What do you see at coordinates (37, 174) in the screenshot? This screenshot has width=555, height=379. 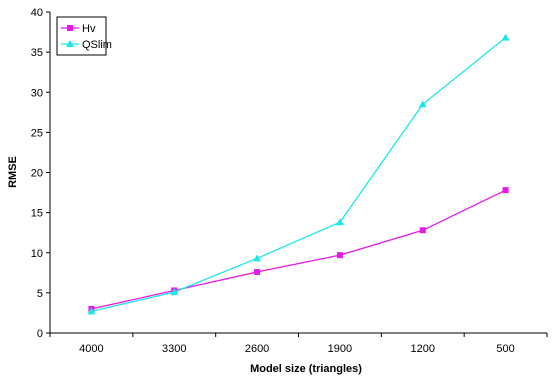 I see `y-tick-label: 20` at bounding box center [37, 174].